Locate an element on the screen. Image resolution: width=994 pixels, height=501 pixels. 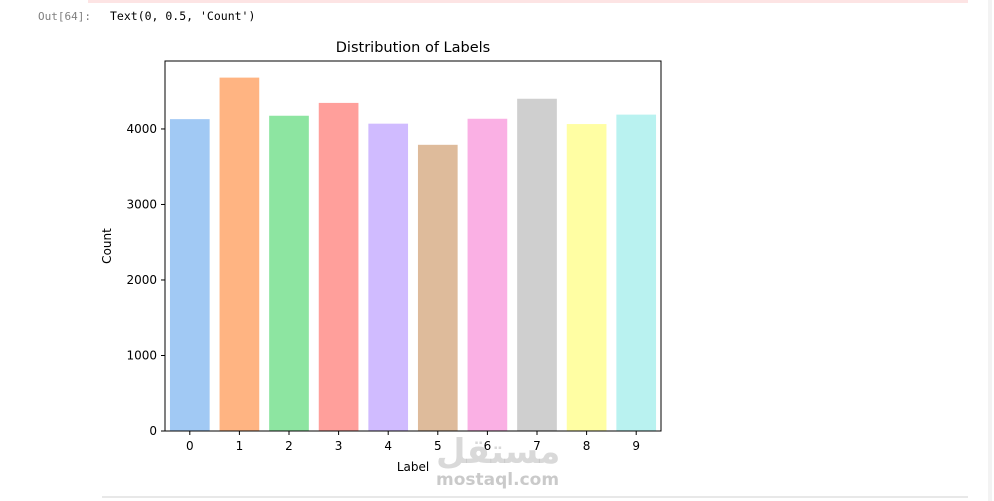
y-axis-ticks: 0 1000 2000 3000 4000 is located at coordinates (145, 280).